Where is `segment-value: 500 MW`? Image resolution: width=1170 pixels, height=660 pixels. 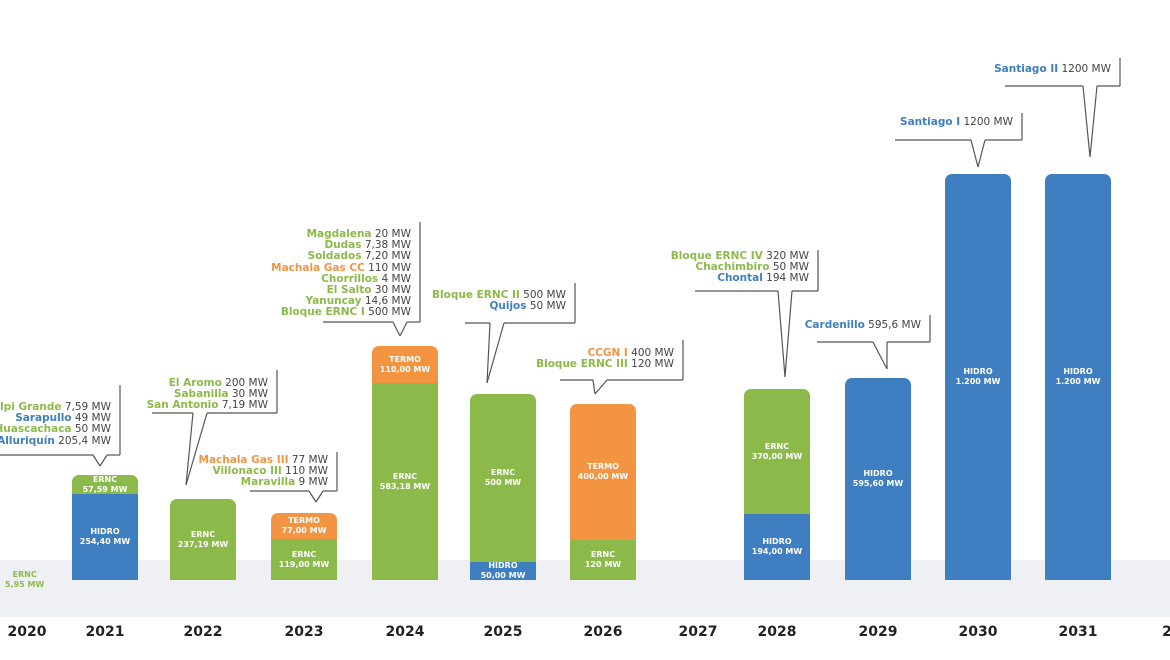
segment-value: 500 MW is located at coordinates (503, 482).